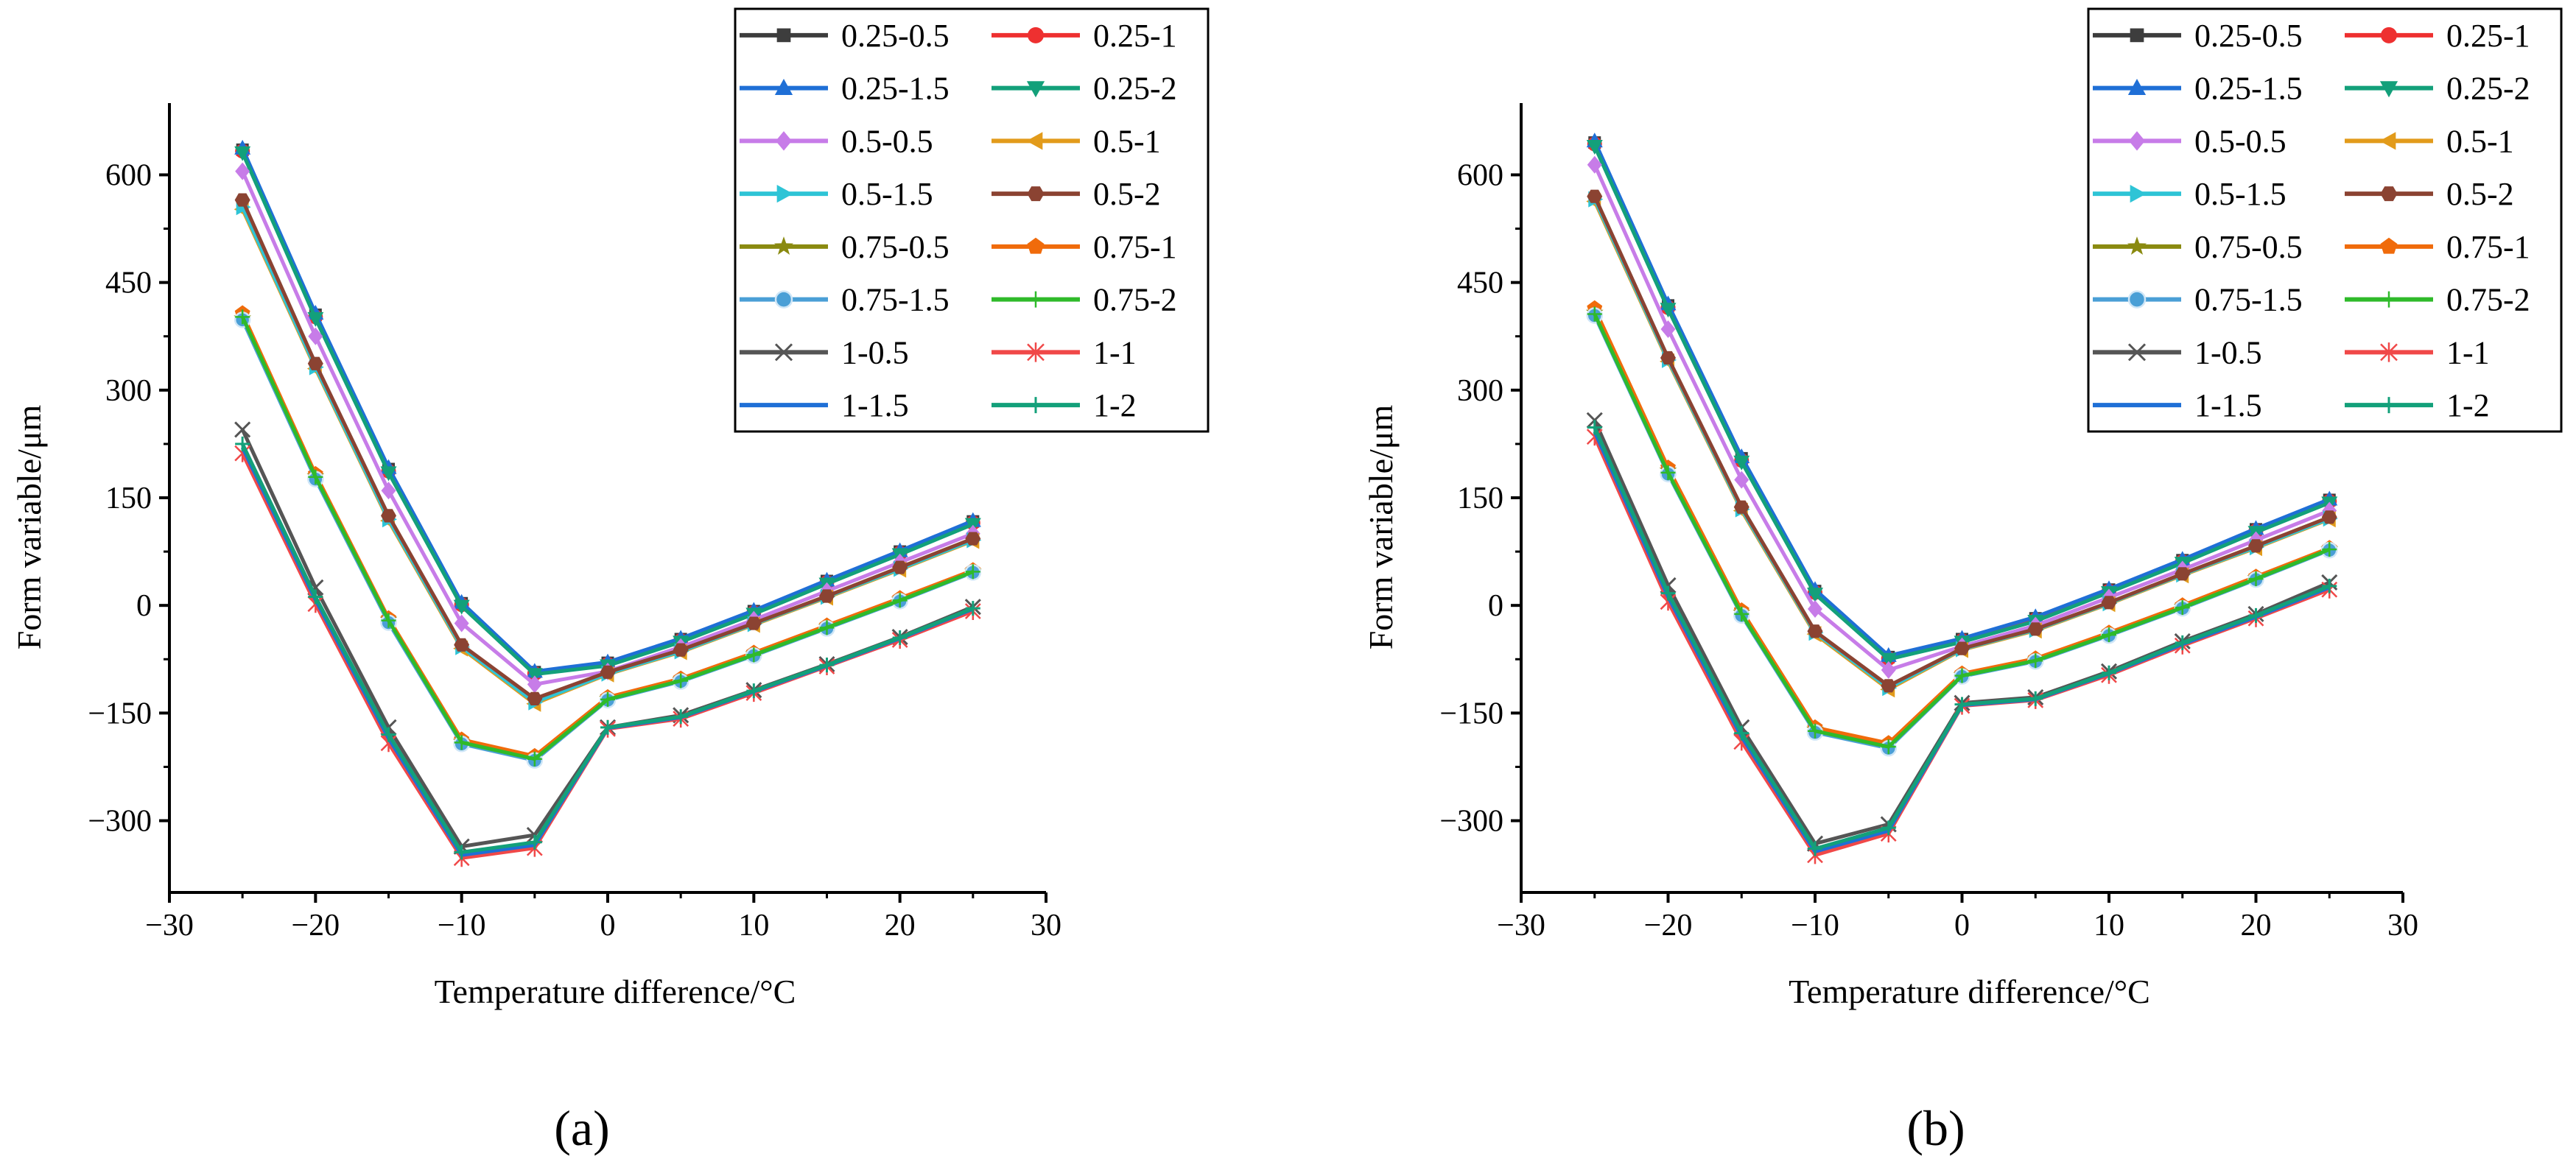  What do you see at coordinates (2437, 89) in the screenshot?
I see `legend-item: 0.25-2` at bounding box center [2437, 89].